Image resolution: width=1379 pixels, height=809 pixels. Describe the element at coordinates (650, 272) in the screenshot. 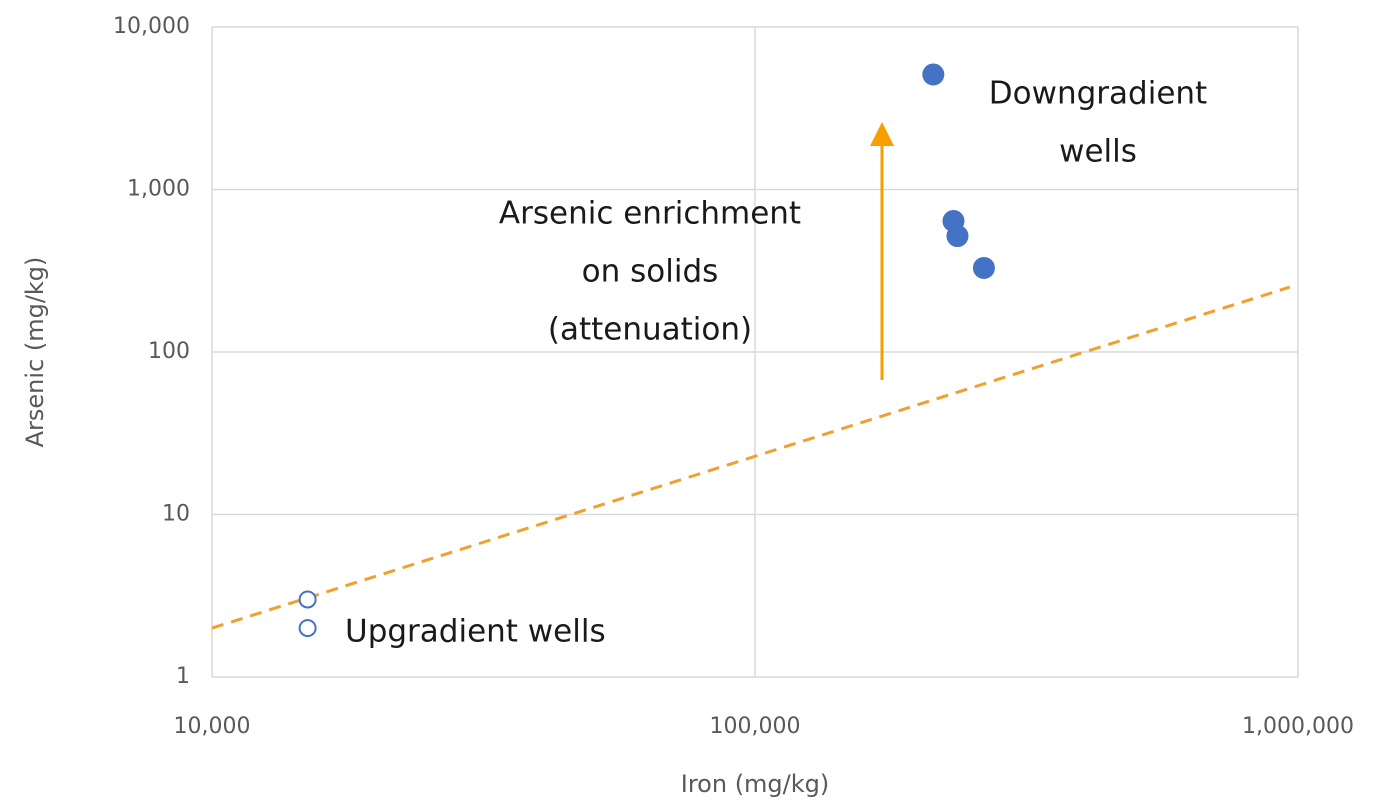

I see `annotation: on solids` at that location.